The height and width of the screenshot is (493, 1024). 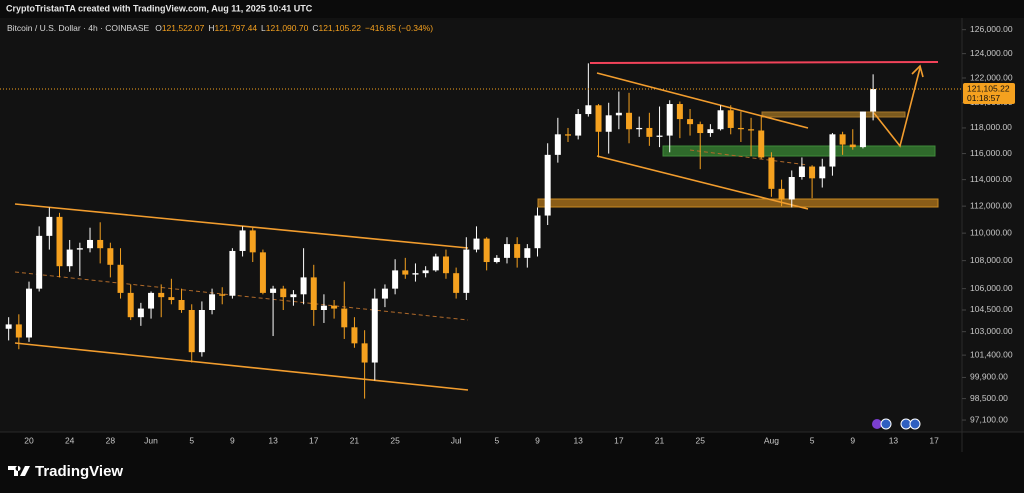 I want to click on ohlc-value: 121,105.22, so click(x=339, y=28).